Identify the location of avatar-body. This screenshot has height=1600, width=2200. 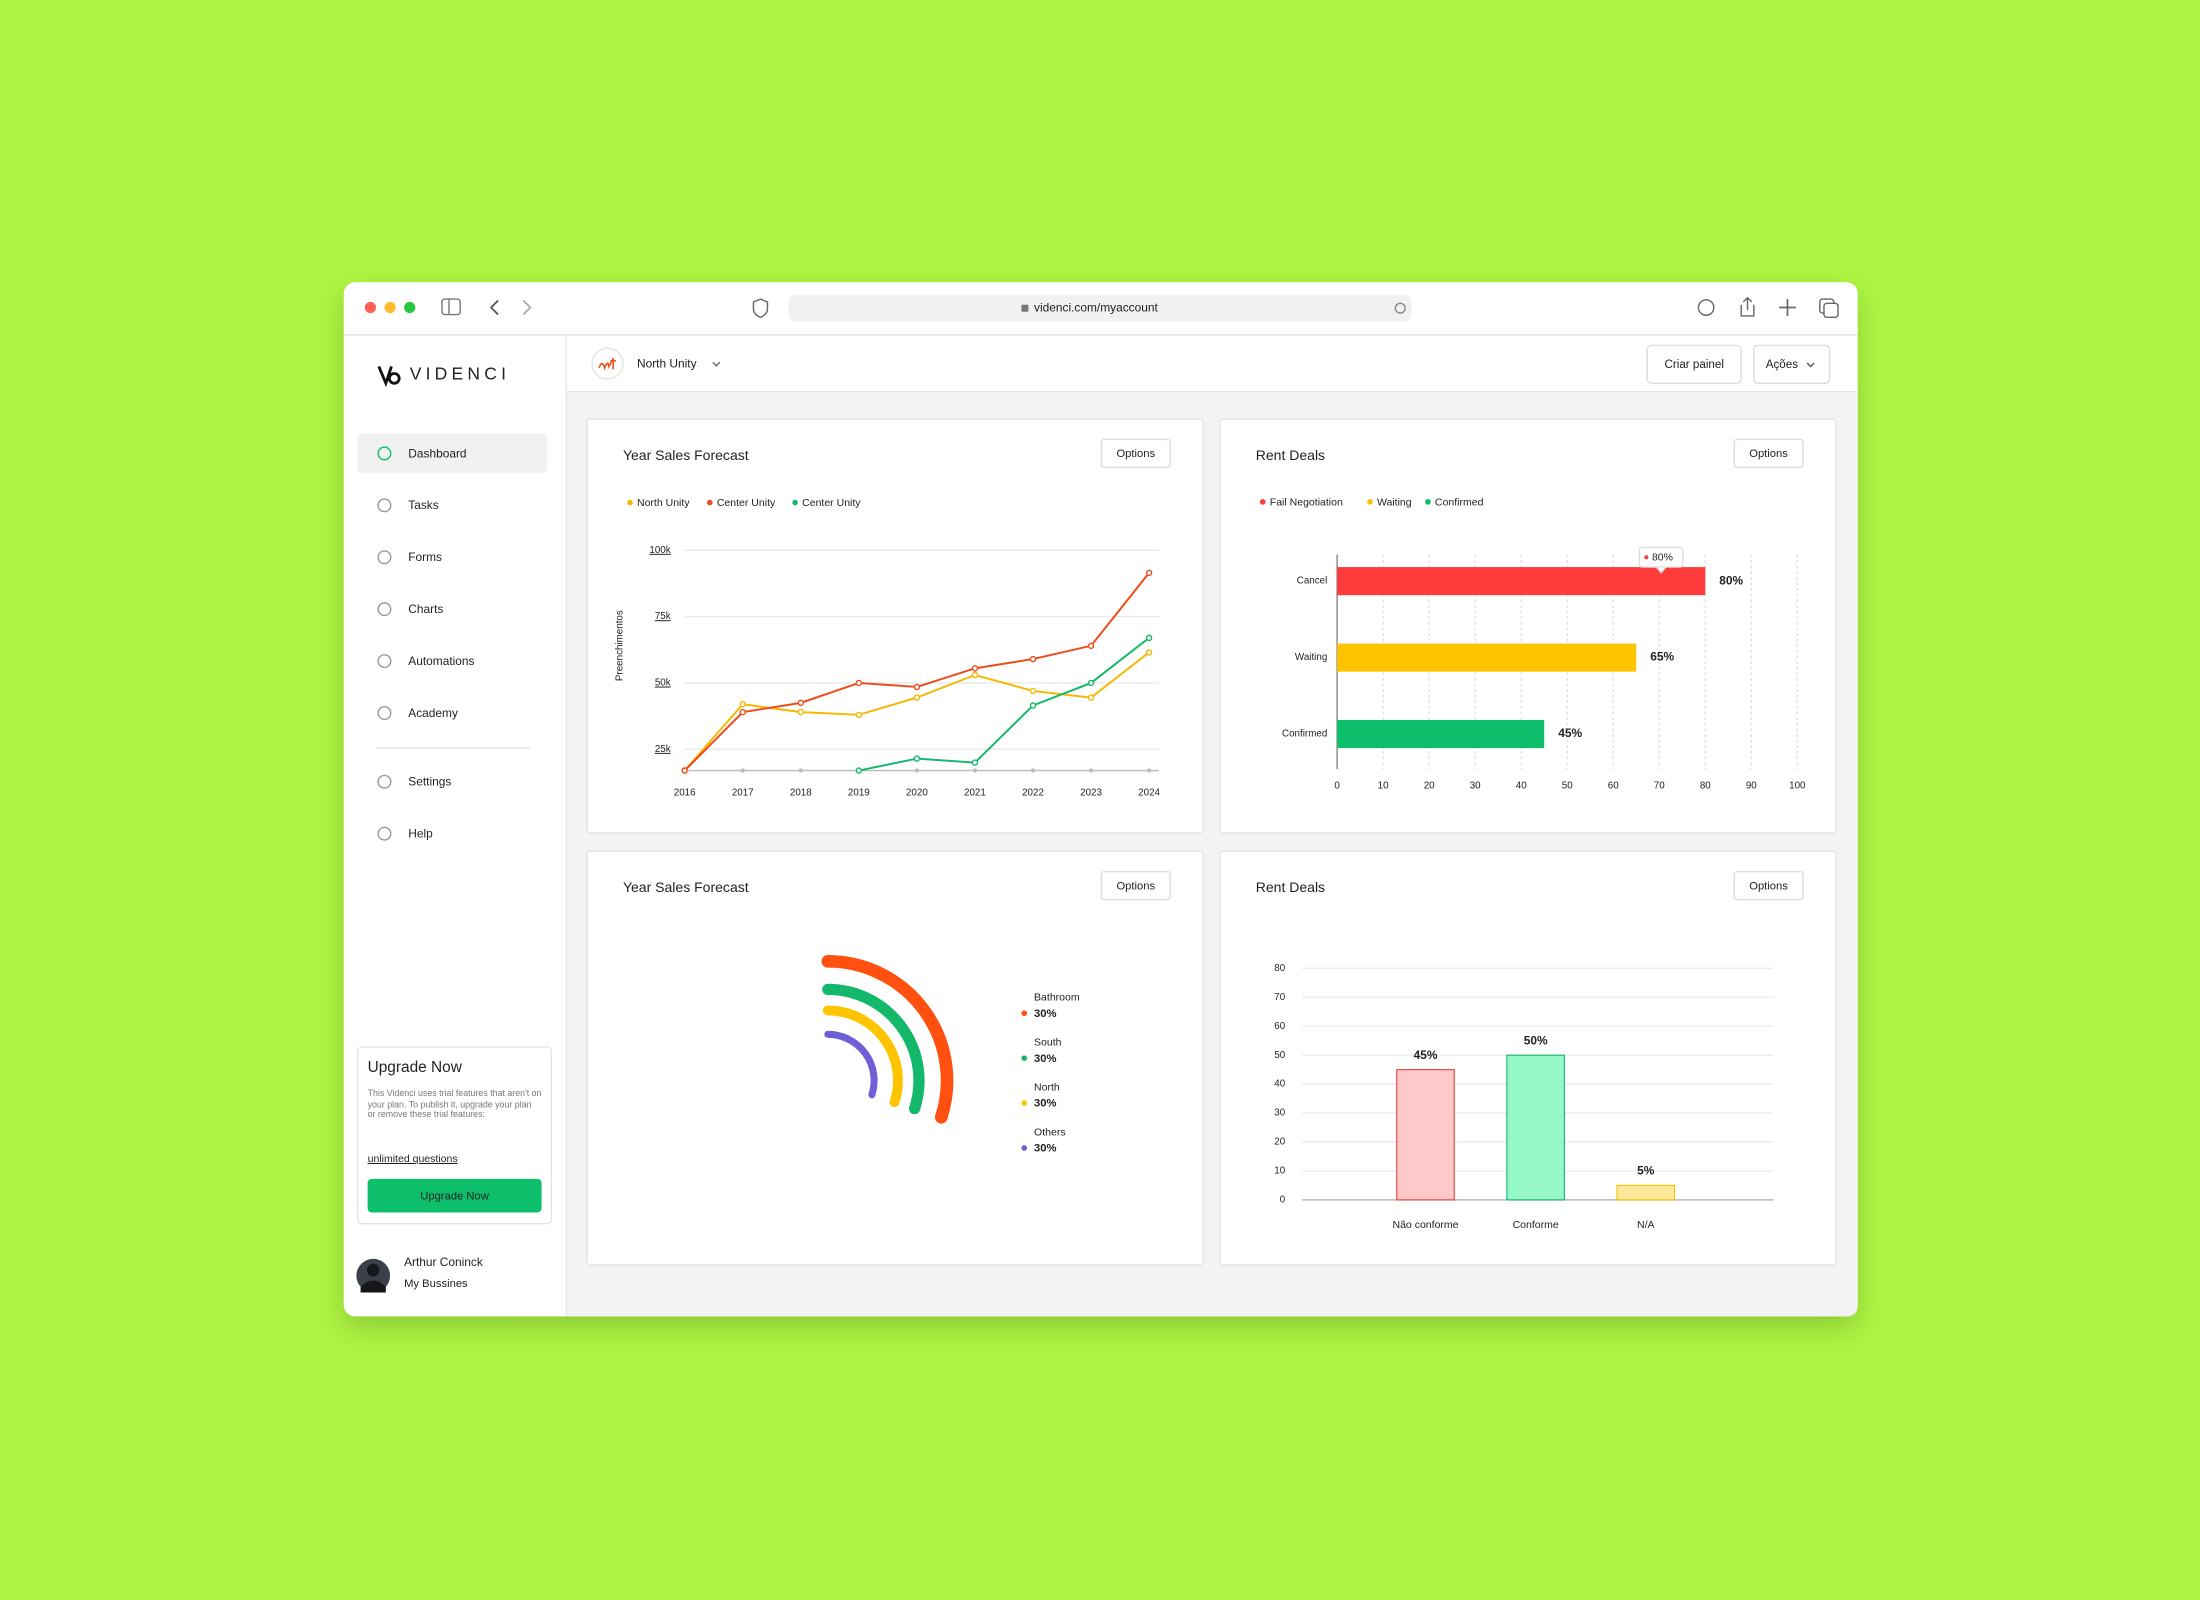
(373, 1286).